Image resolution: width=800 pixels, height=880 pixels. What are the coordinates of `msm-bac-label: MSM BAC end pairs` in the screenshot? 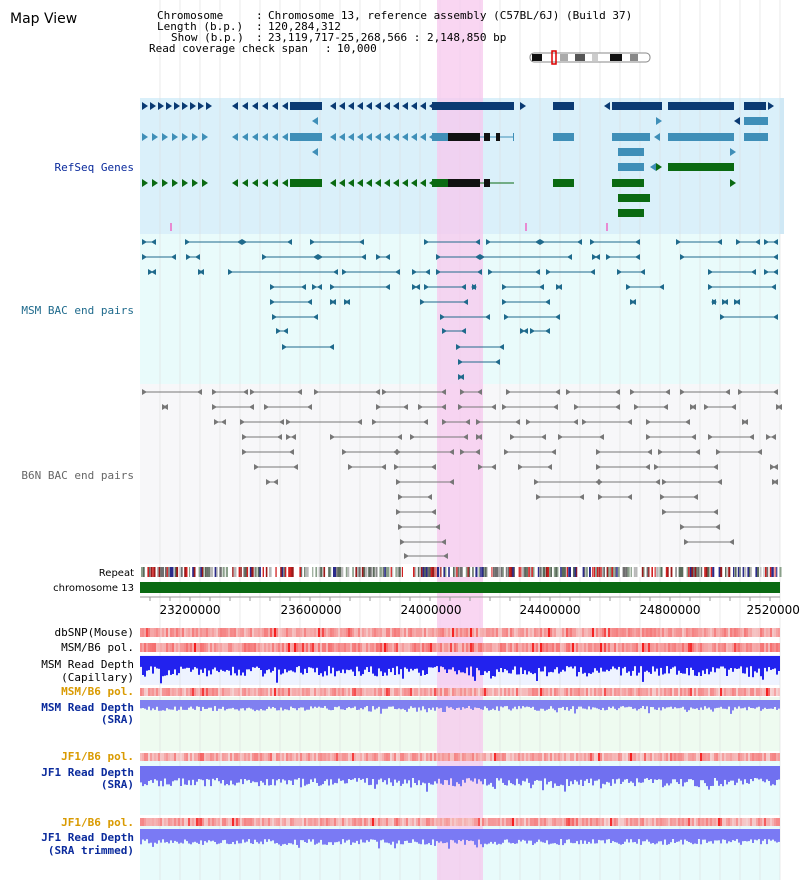 It's located at (77, 310).